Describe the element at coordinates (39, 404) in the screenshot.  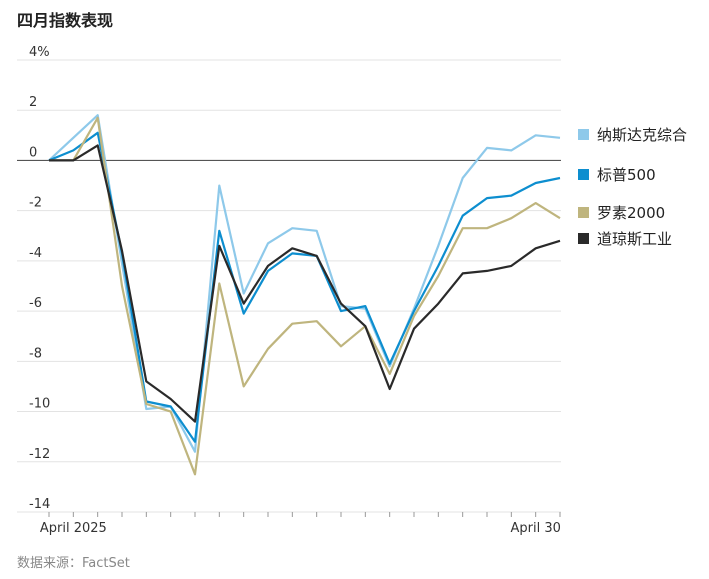
I see `y-tick-label: -10` at that location.